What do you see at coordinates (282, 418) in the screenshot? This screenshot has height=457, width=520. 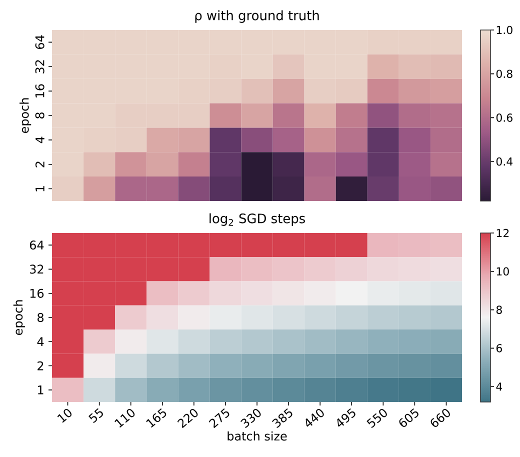 I see `x-tick-label: 385` at bounding box center [282, 418].